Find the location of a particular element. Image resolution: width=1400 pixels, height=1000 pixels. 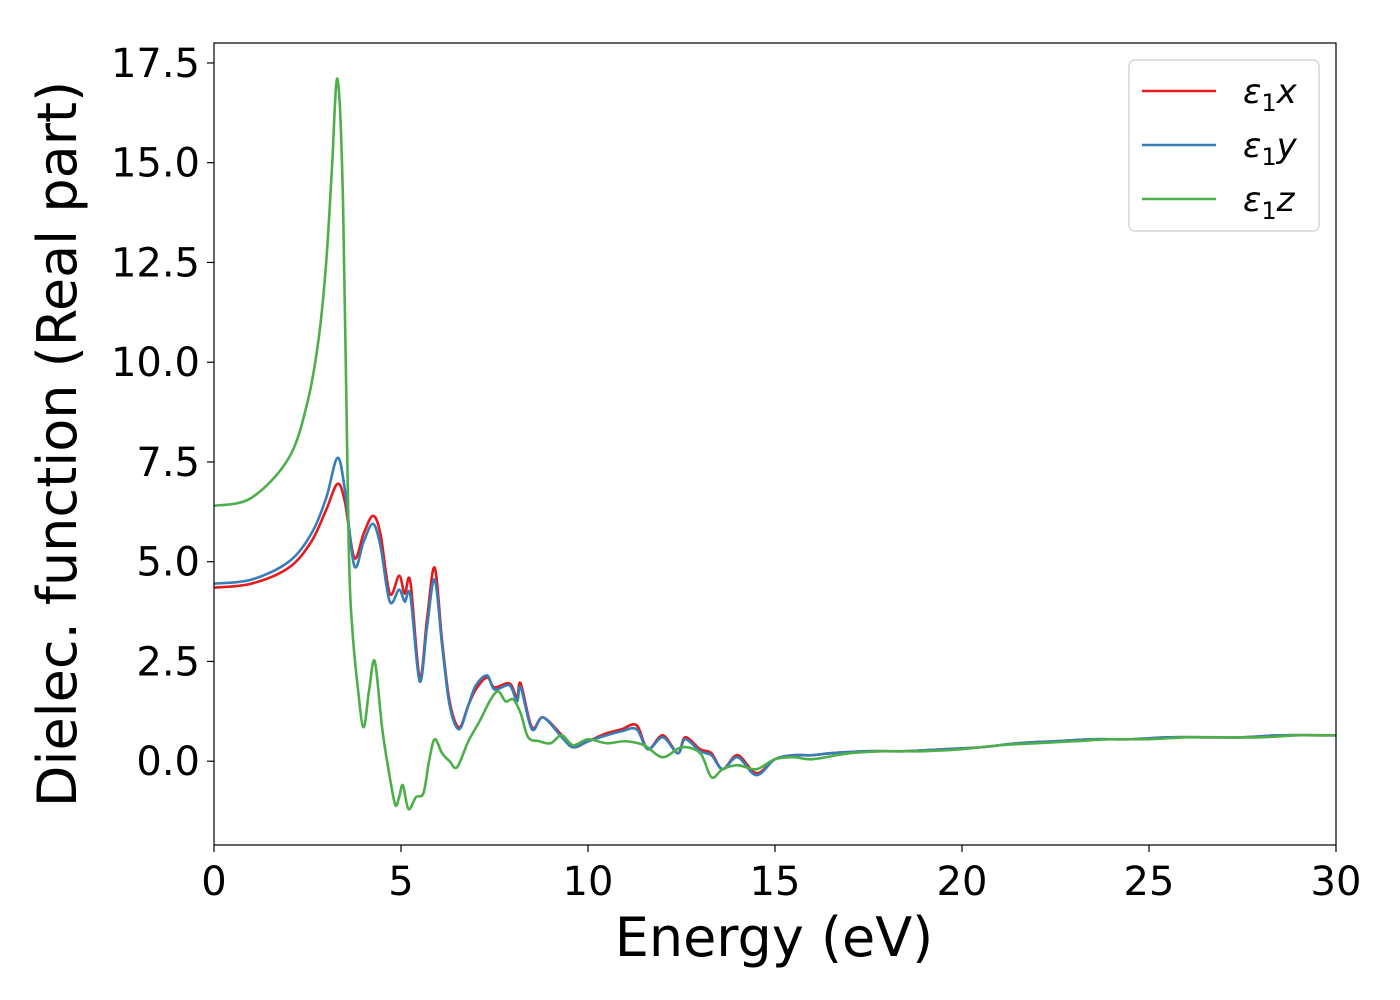

y-tick-label: 10.0 is located at coordinates (155, 363).